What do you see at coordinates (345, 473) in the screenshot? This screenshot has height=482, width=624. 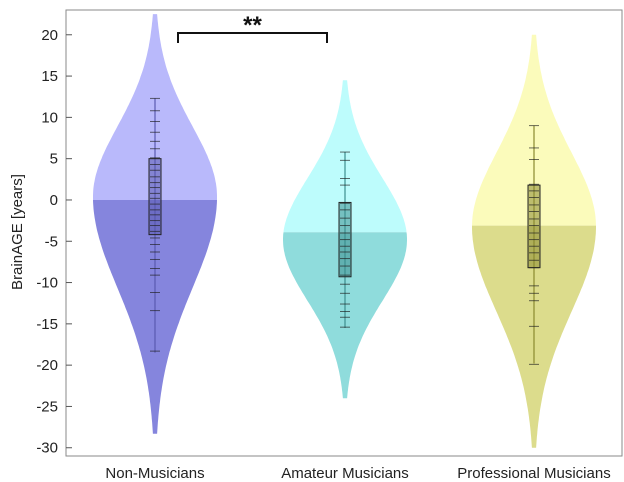 I see `x-category-label: Amateur Musicians` at bounding box center [345, 473].